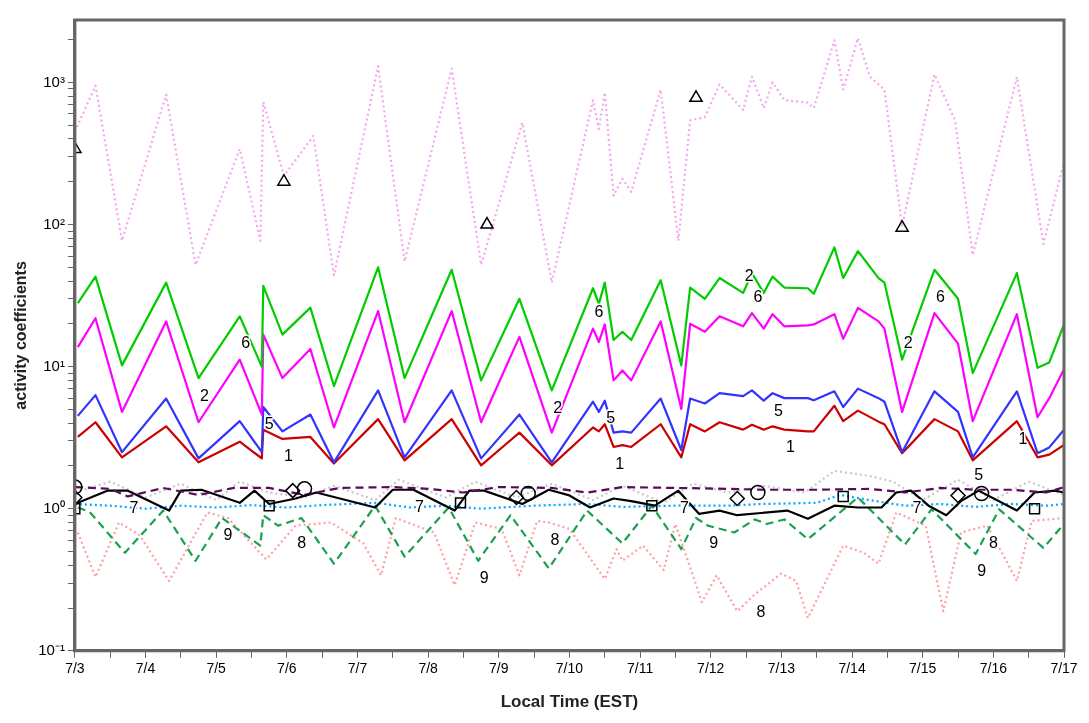  What do you see at coordinates (428, 668) in the screenshot?
I see `x-tick-label: 7/8` at bounding box center [428, 668].